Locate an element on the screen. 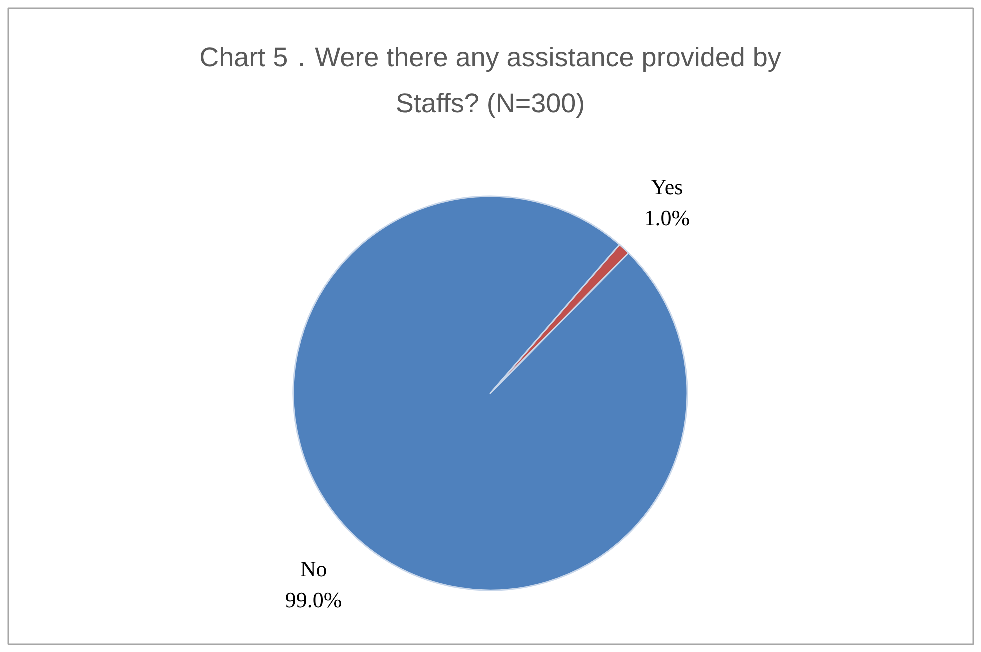 The width and height of the screenshot is (981, 652). slice-label: No is located at coordinates (314, 569).